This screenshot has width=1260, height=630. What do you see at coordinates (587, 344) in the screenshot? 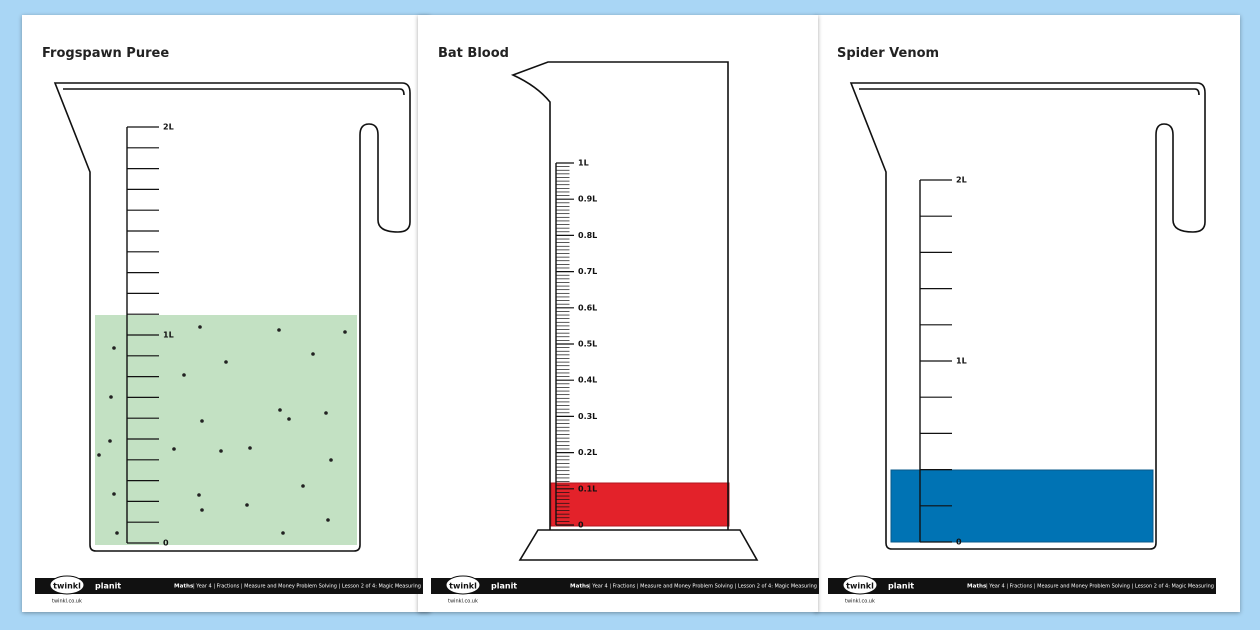
I see `scale-label: 0.5L` at bounding box center [587, 344].